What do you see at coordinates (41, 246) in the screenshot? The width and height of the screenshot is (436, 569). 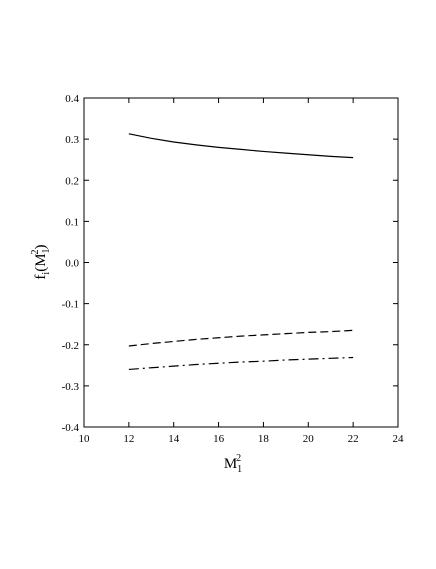 I see `y-label-close: )` at bounding box center [41, 246].